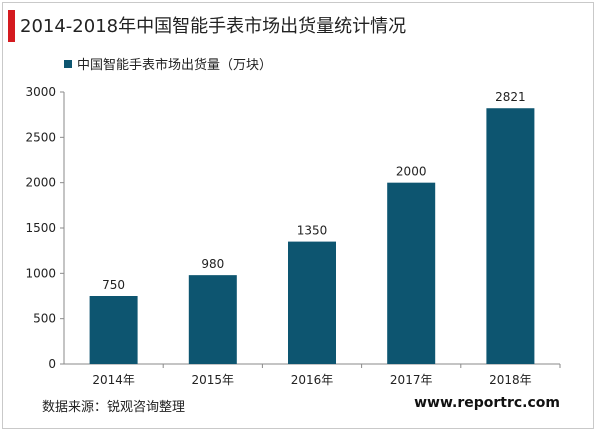 Image resolution: width=600 pixels, height=433 pixels. Describe the element at coordinates (213, 380) in the screenshot. I see `x-tick-label: 2015年` at that location.